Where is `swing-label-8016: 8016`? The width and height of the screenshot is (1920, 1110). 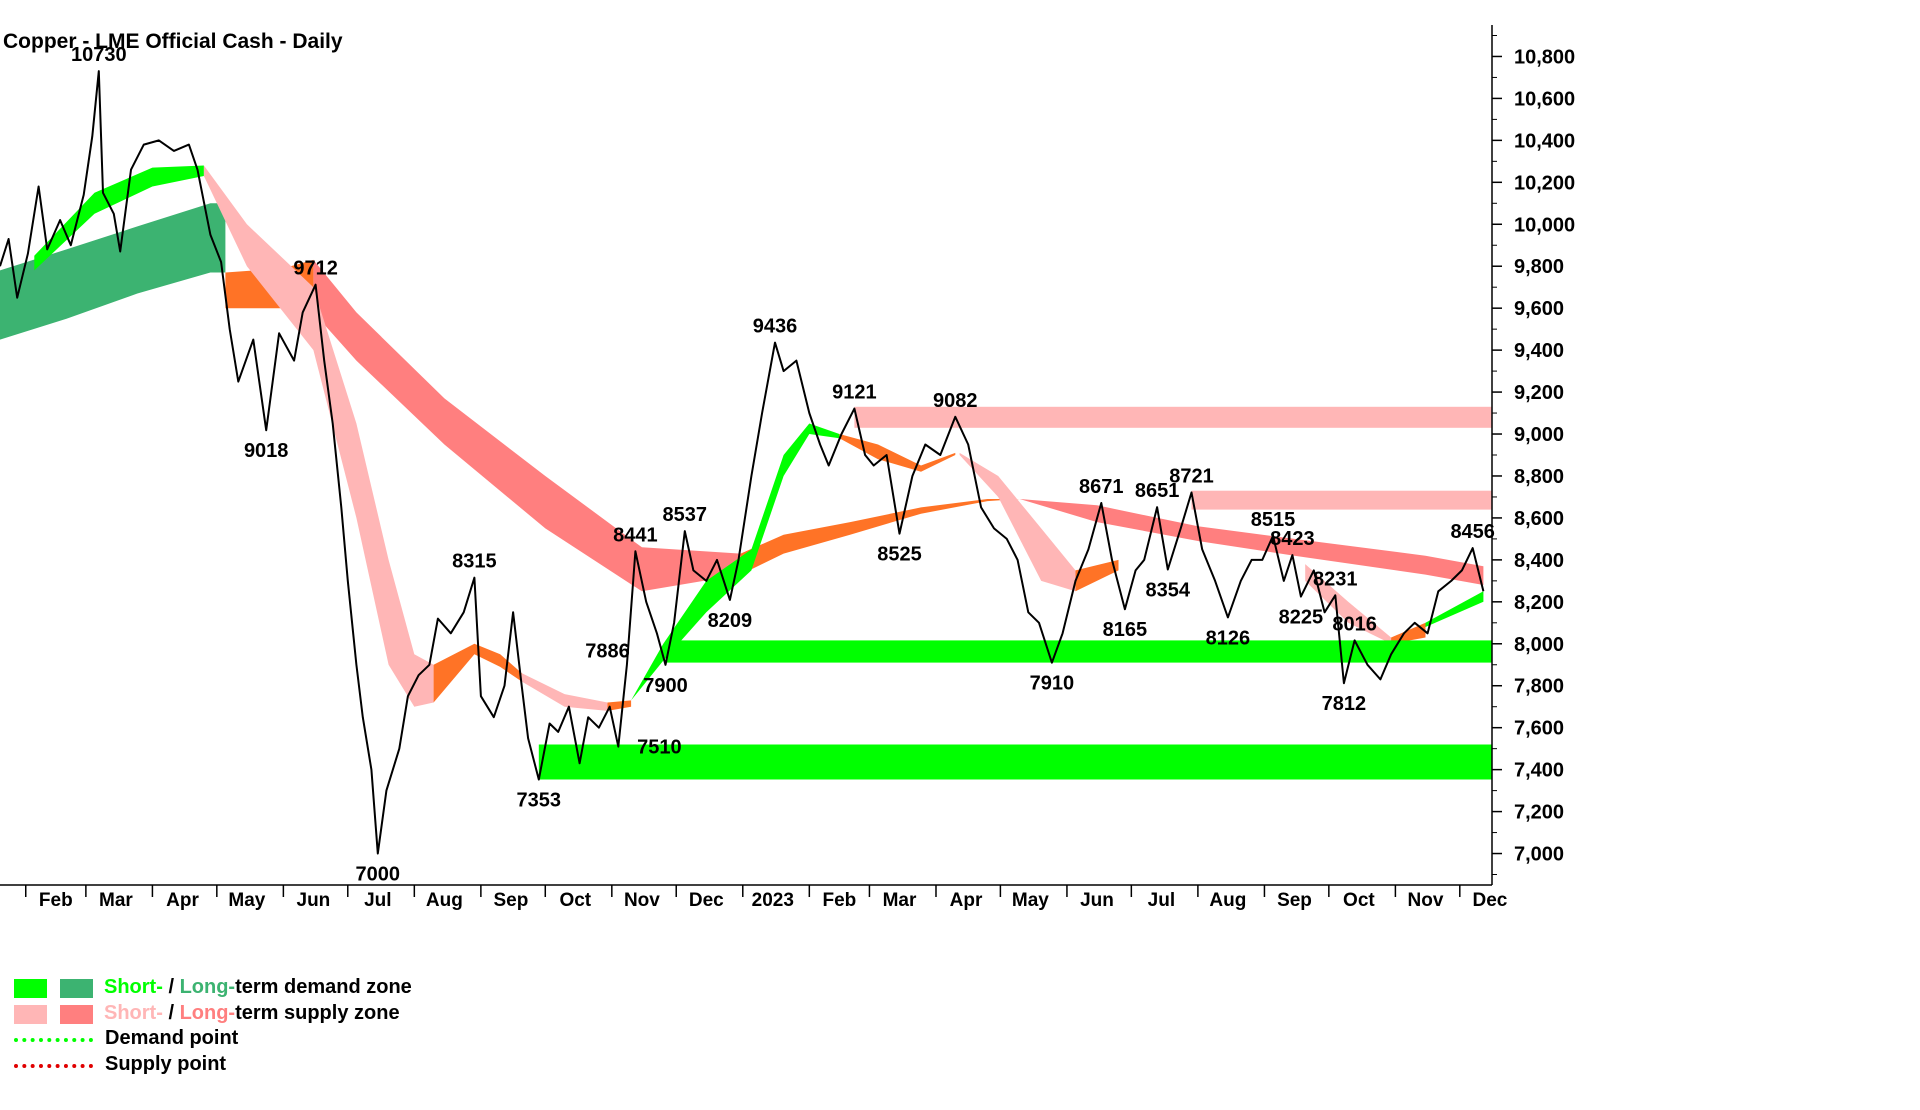 swing-label-8016: 8016 is located at coordinates (1354, 624).